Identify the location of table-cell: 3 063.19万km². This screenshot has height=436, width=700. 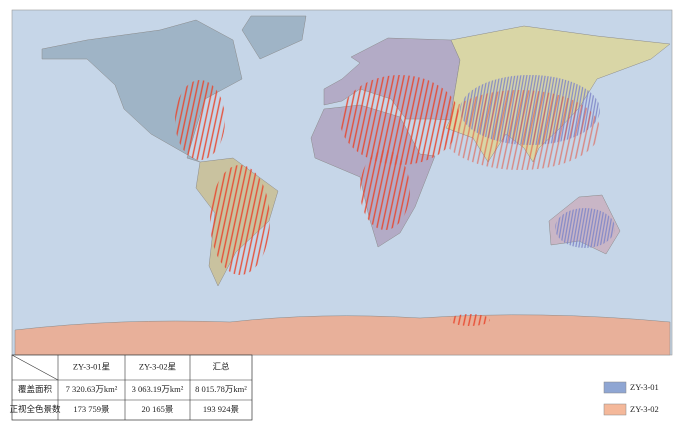
(158, 389).